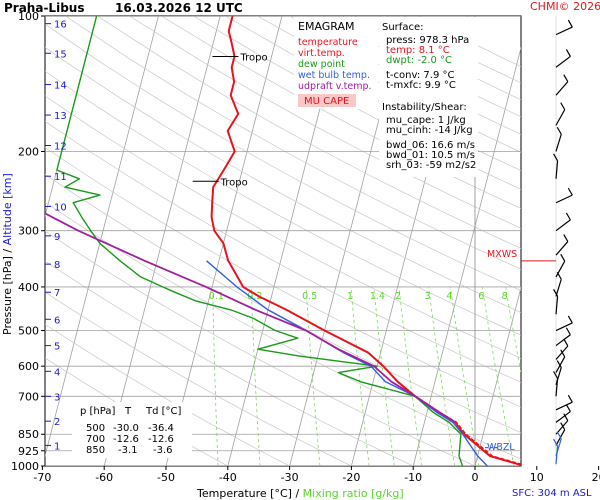 The width and height of the screenshot is (600, 500). Describe the element at coordinates (413, 477) in the screenshot. I see `x-tick-label: -10` at that location.